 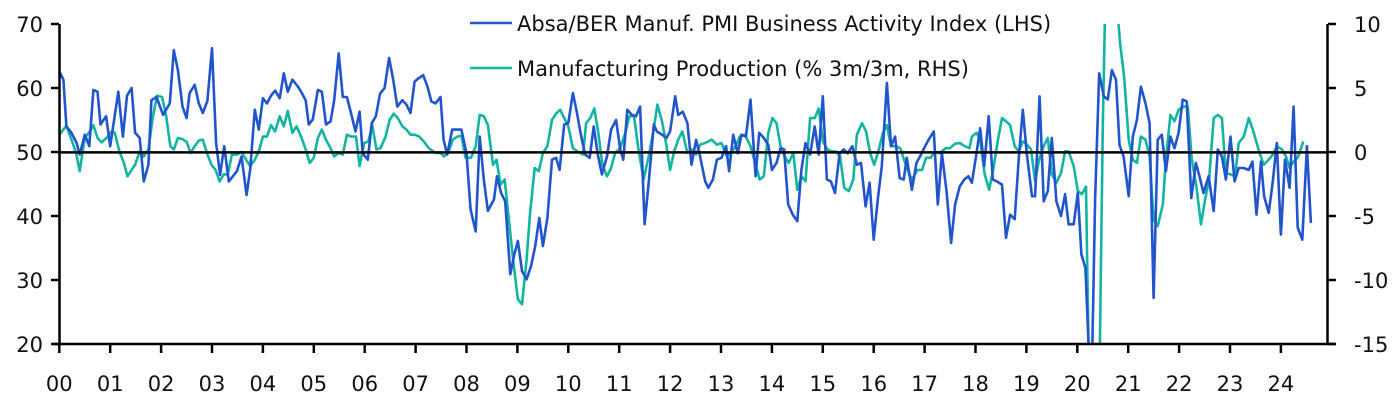 I want to click on x-tick-label: 14, so click(x=772, y=384).